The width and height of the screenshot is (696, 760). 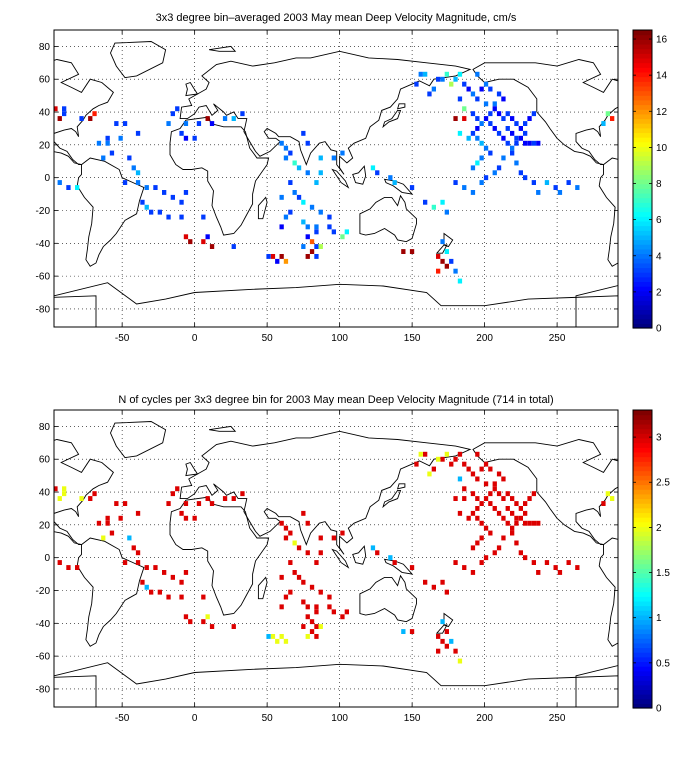 I want to click on y-tick-label: 80, so click(x=45, y=47).